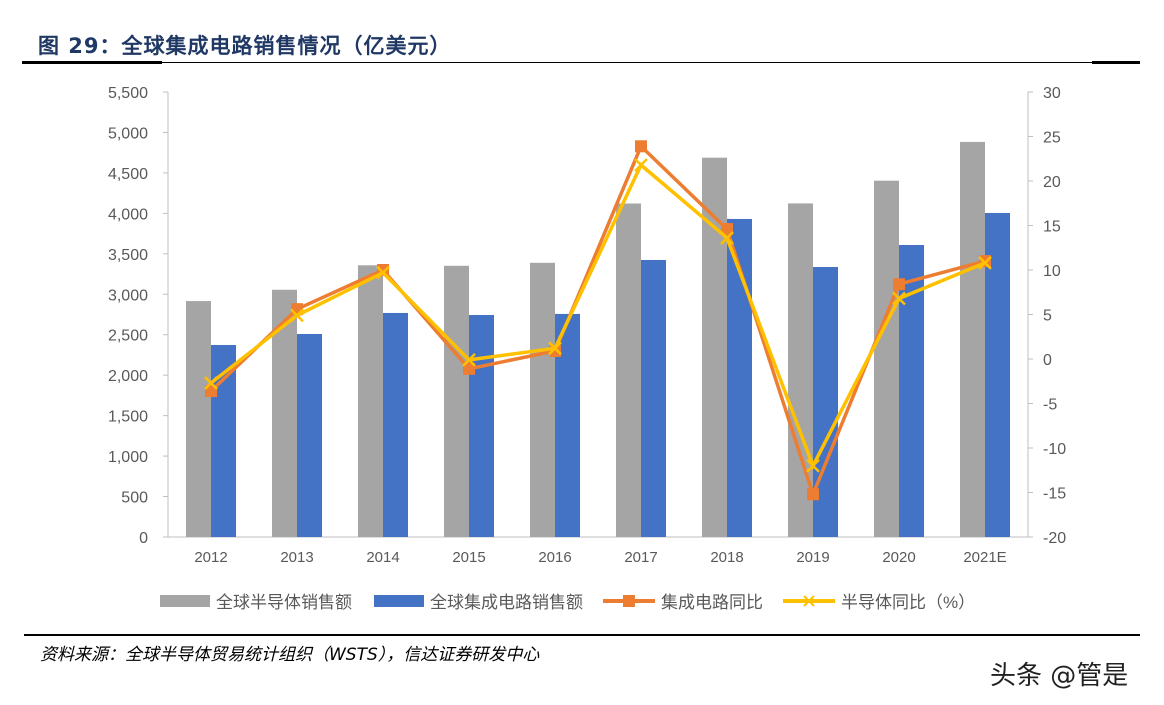 The height and width of the screenshot is (705, 1164). Describe the element at coordinates (210, 557) in the screenshot. I see `x-tick-label: 2012` at that location.